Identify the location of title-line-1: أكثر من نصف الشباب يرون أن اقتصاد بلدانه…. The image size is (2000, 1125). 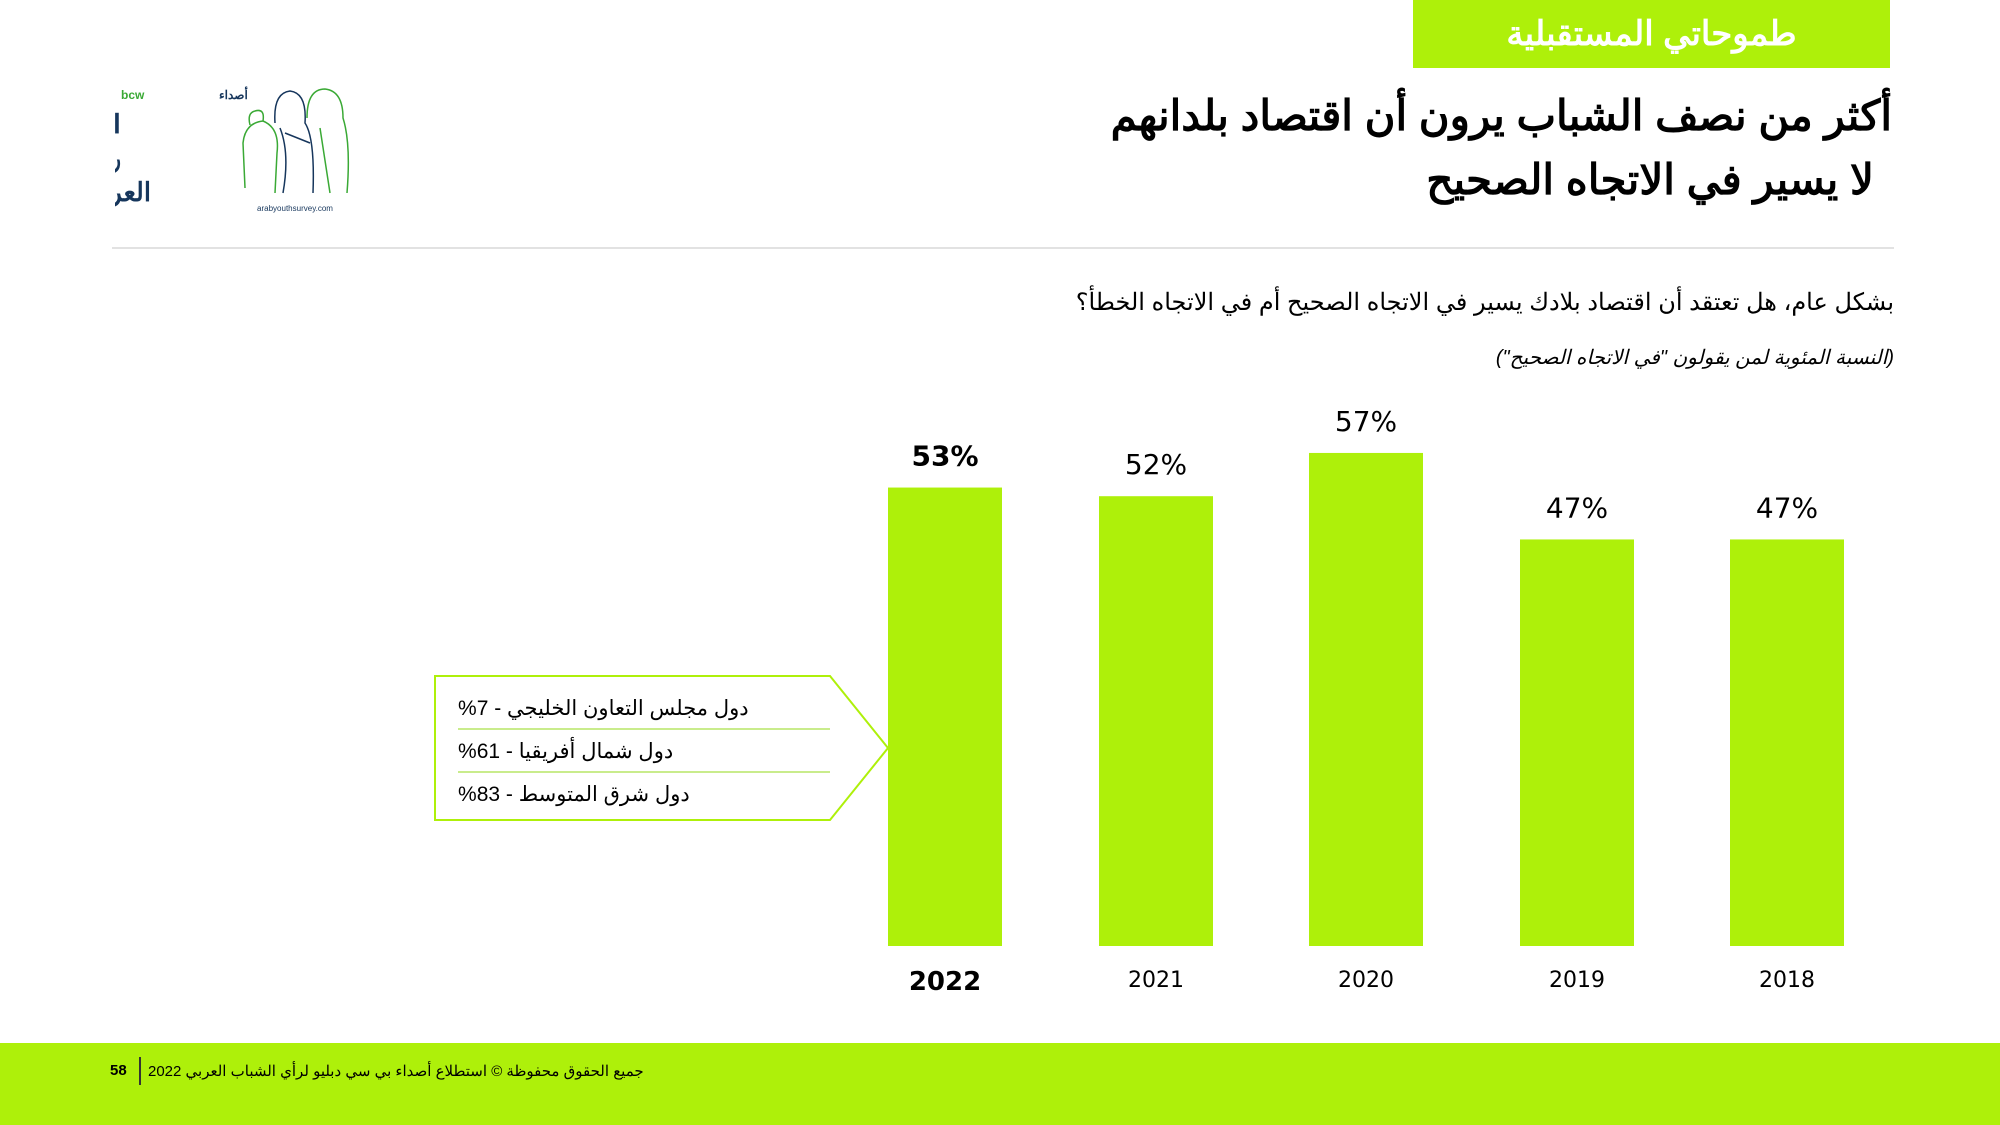
(1501, 115).